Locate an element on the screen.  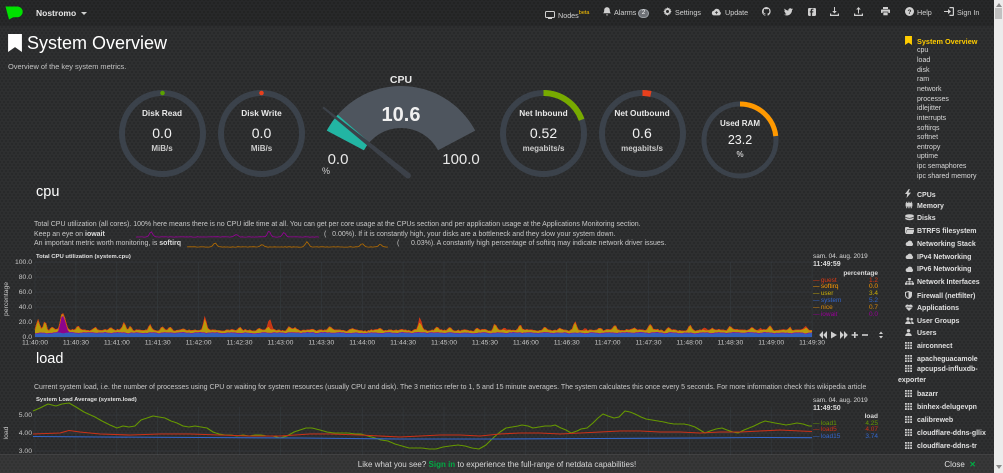
svg-text: 11:40:00 is located at coordinates (35, 343).